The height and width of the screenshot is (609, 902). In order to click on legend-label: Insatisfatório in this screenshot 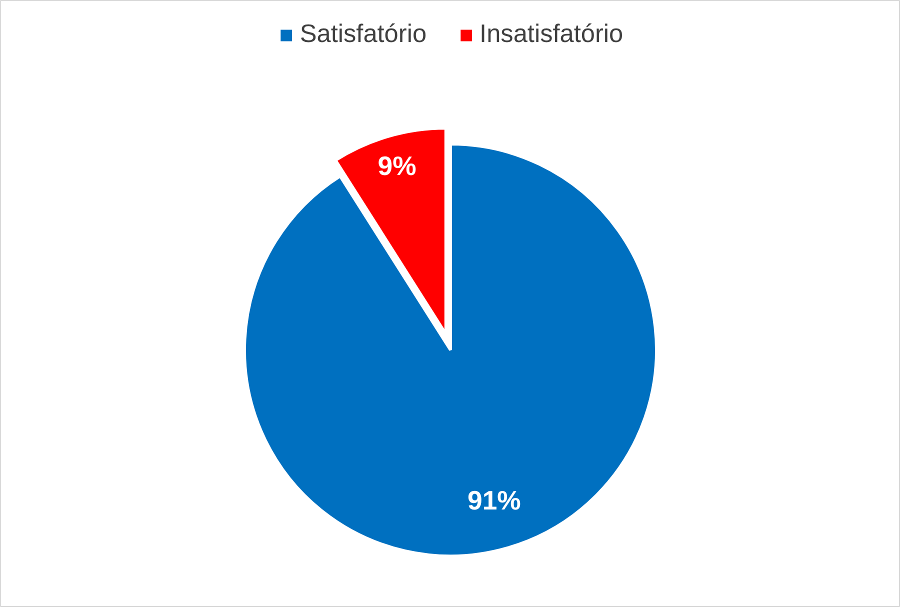, I will do `click(552, 34)`.